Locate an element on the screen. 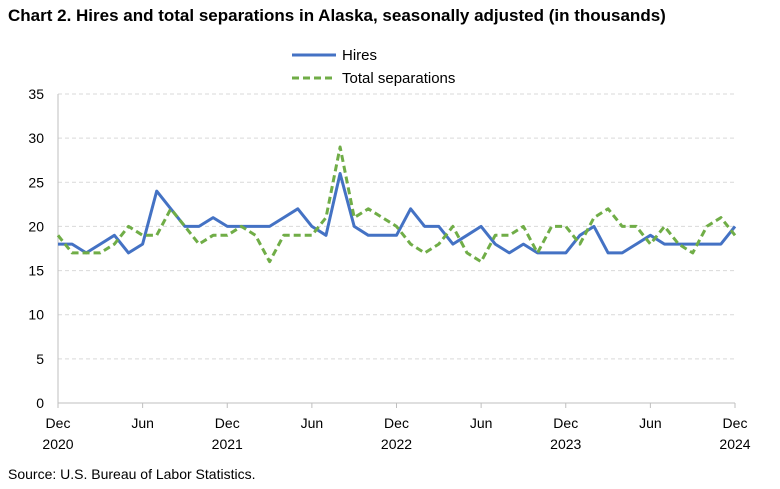 Image resolution: width=780 pixels, height=489 pixels. x-tick-year: 2021 is located at coordinates (227, 444).